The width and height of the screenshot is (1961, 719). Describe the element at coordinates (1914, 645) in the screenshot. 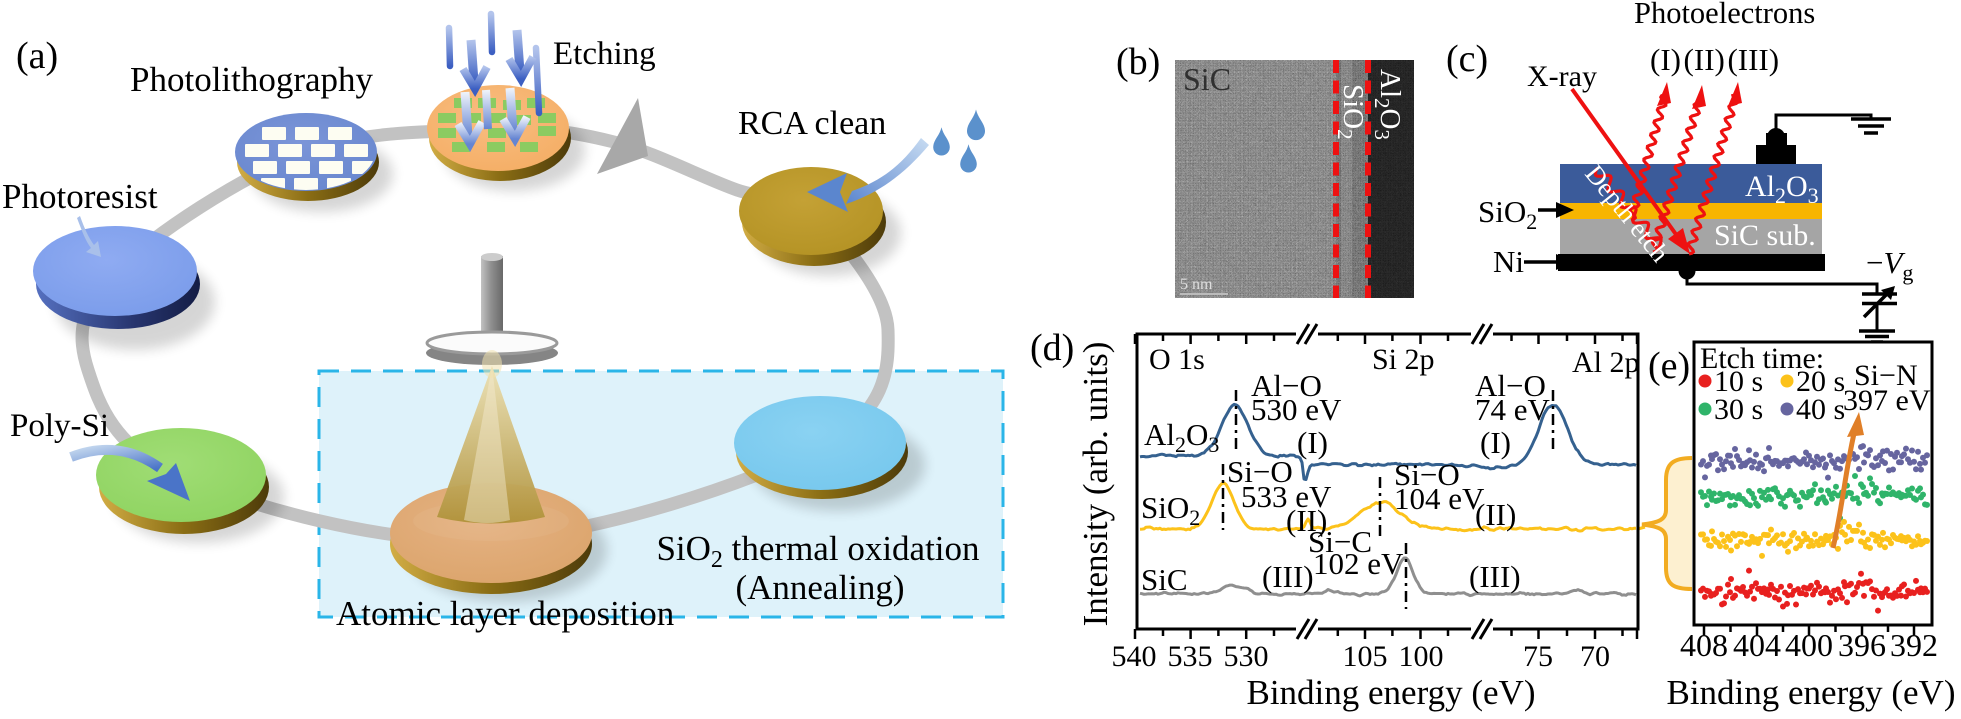

I see `svg-text: 392` at that location.